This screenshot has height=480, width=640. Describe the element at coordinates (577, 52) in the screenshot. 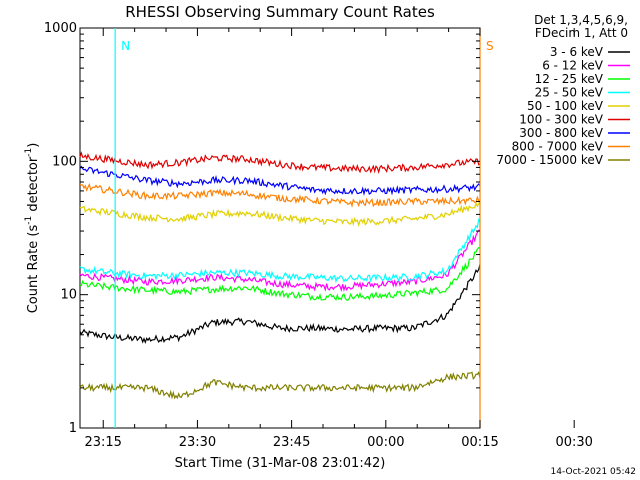

I see `legend-label-1: 3 - 6 keV` at that location.